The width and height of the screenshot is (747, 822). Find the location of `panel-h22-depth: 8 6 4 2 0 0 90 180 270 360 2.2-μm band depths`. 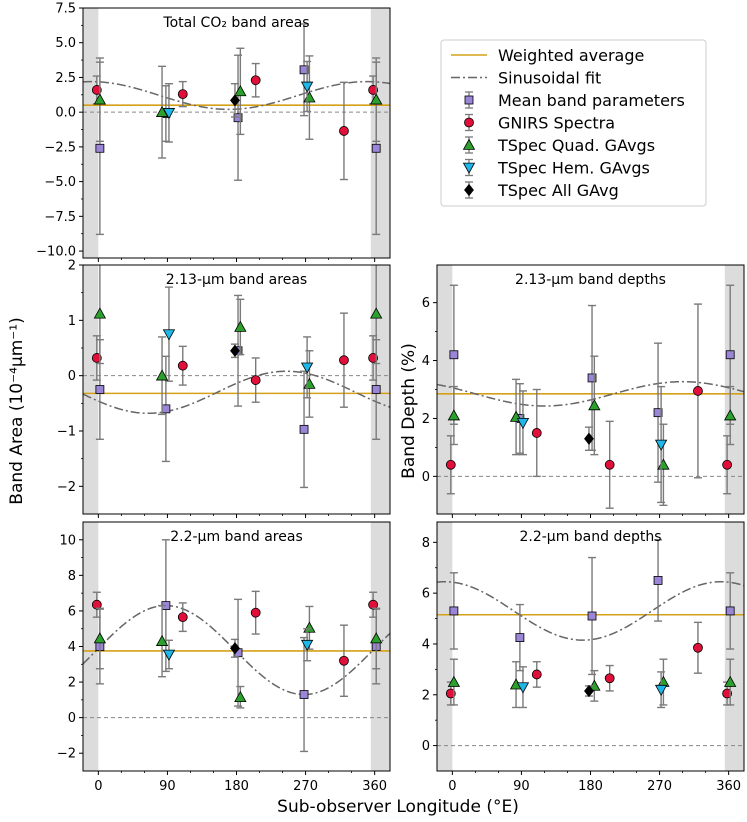

panel-h22-depth: 8 6 4 2 0 0 90 180 270 360 2.2-μm band depths is located at coordinates (583, 657).